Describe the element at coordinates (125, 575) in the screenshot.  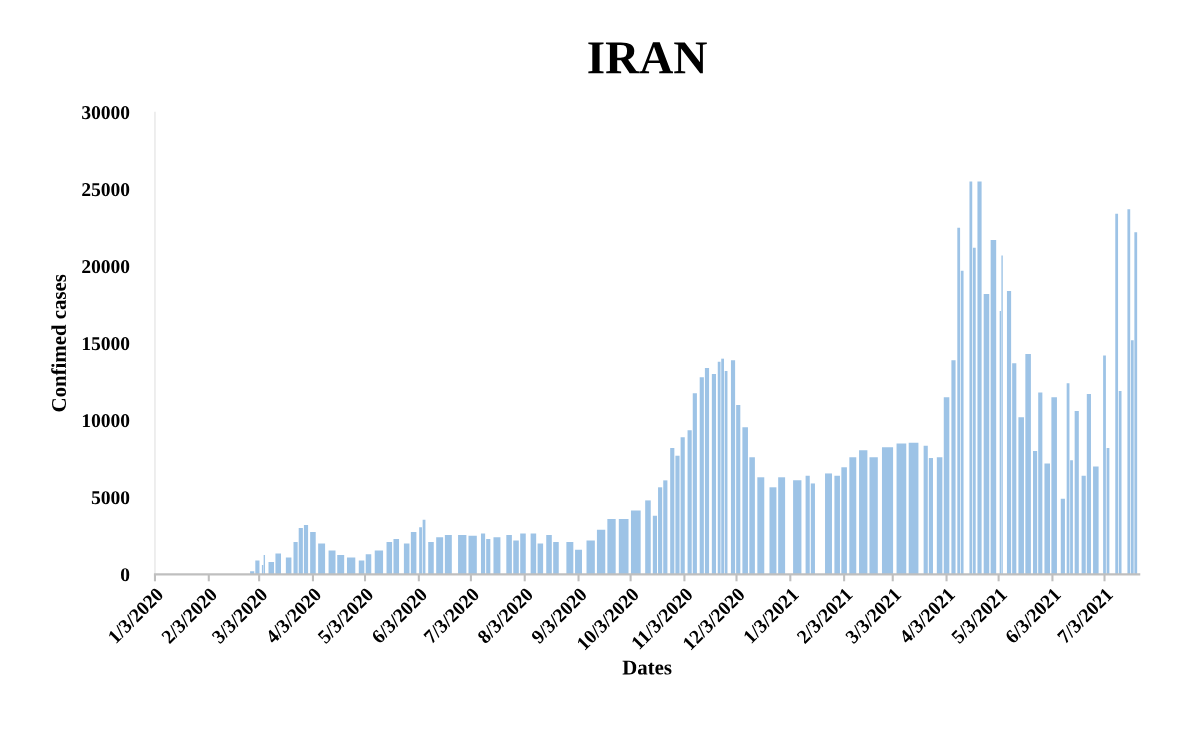
I see `y-tick-label: 0` at that location.